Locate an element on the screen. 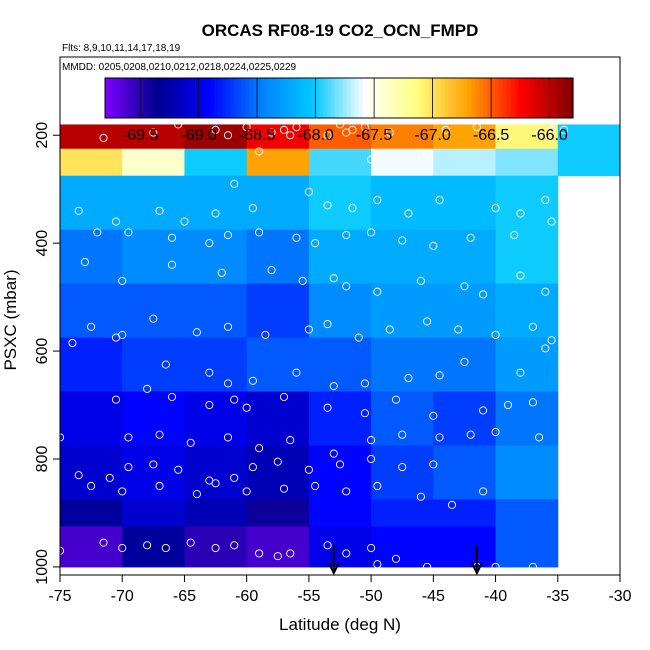 The height and width of the screenshot is (650, 650). colorbar-tick-label: -67.0 is located at coordinates (432, 135).